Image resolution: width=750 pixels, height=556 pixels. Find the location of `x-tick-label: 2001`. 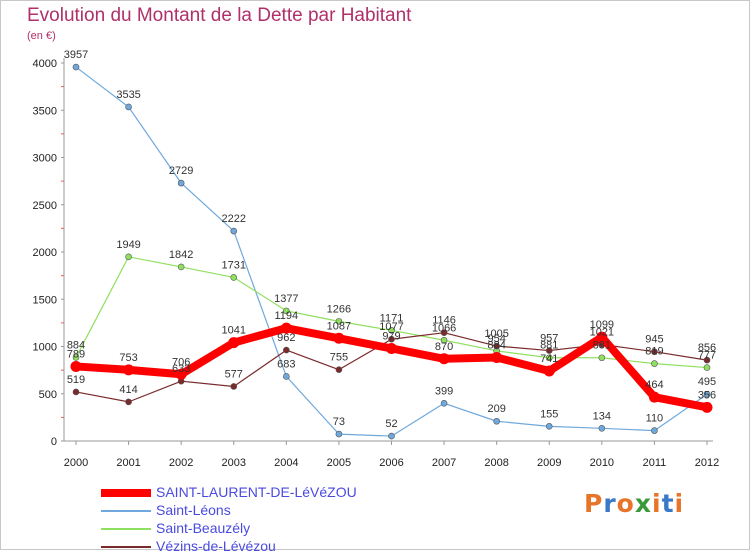

x-tick-label: 2001 is located at coordinates (128, 463).